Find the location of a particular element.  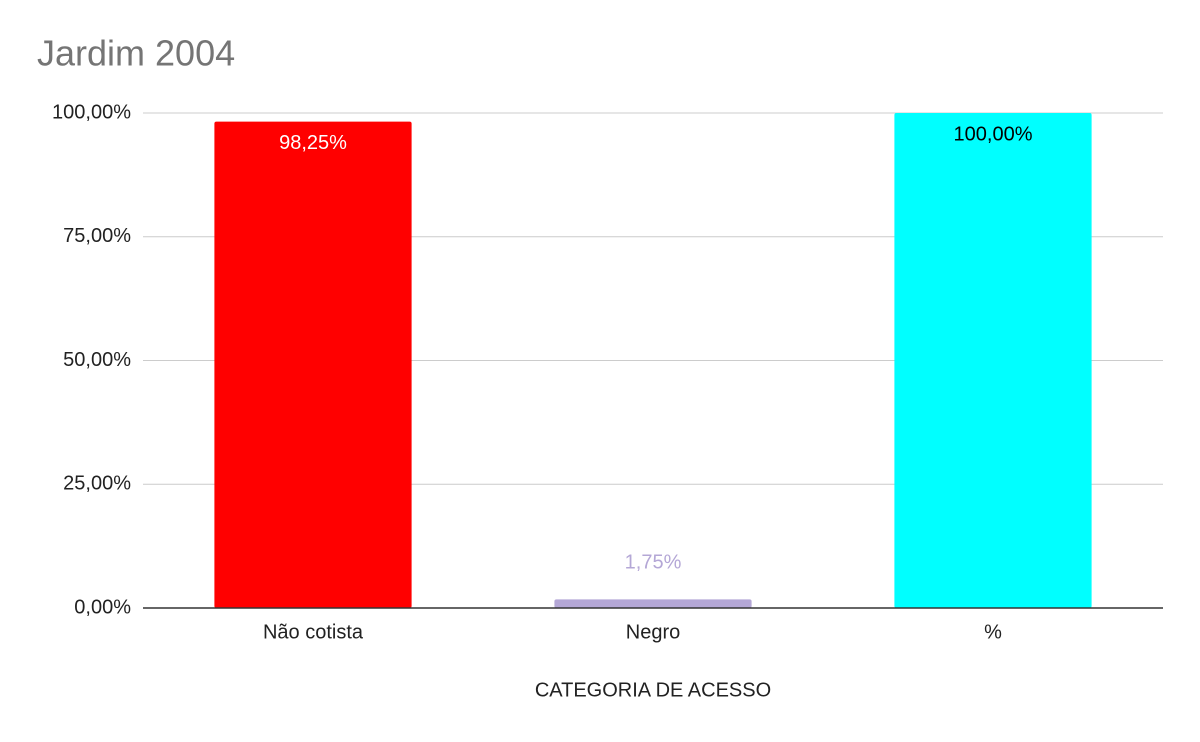

value-label: 100,00% is located at coordinates (993, 134).